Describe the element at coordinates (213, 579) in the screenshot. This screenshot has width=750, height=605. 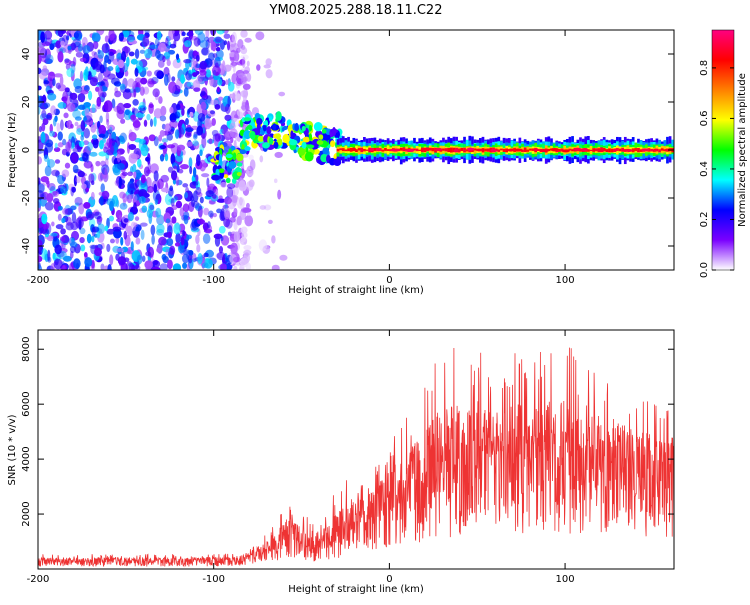
I see `snr-xtick-label: -100` at that location.